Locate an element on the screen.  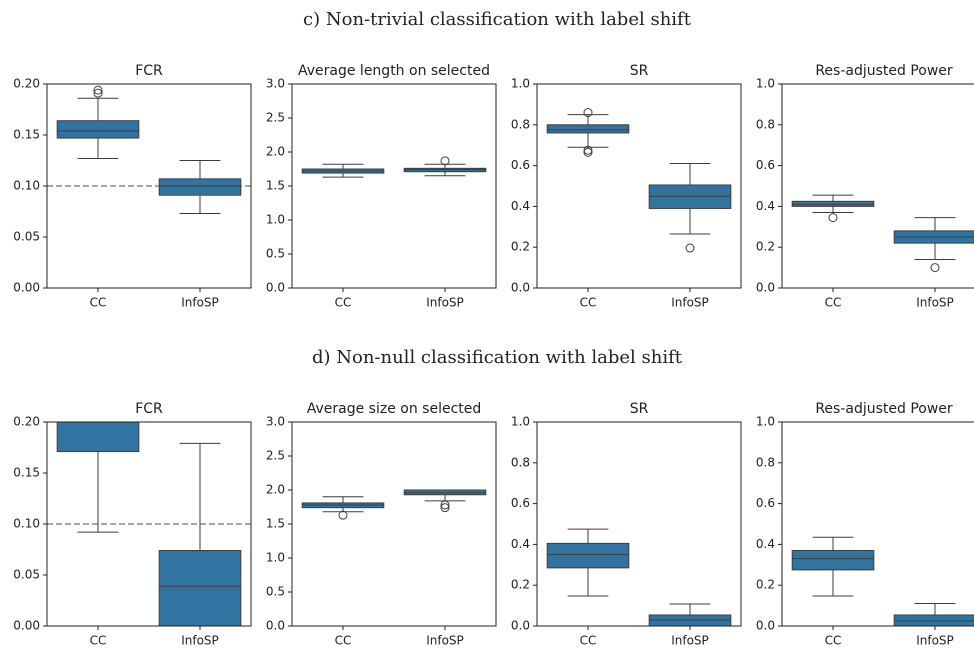
subplot-title: Average length on selected is located at coordinates (394, 71).